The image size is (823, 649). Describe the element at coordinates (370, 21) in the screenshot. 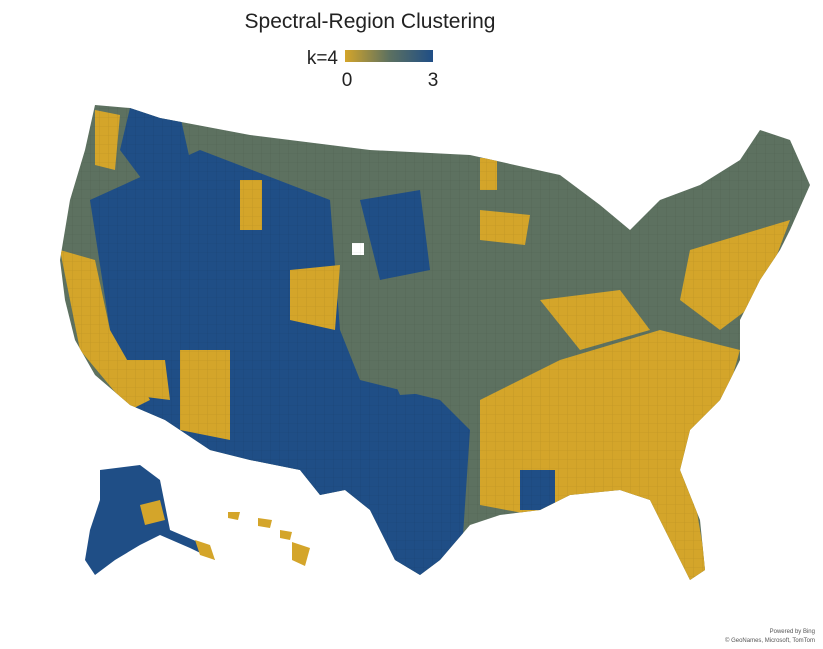

I see `map-title: Spectral-Region Clustering` at that location.